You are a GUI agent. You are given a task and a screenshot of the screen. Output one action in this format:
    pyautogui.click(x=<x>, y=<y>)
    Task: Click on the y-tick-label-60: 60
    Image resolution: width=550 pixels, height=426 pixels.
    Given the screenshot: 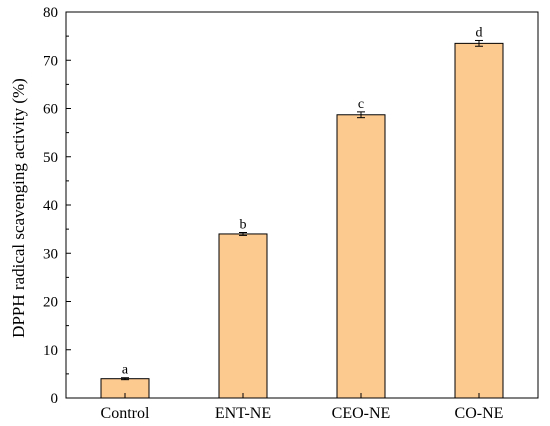 What is the action you would take?
    pyautogui.click(x=50, y=110)
    